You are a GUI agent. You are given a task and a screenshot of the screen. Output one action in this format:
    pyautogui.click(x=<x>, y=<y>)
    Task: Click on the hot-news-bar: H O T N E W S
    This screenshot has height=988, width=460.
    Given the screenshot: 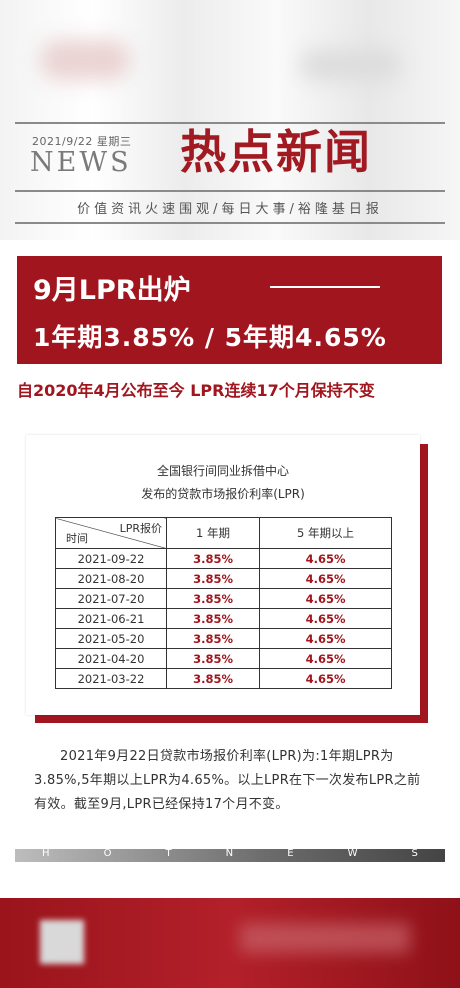 What is the action you would take?
    pyautogui.click(x=230, y=855)
    